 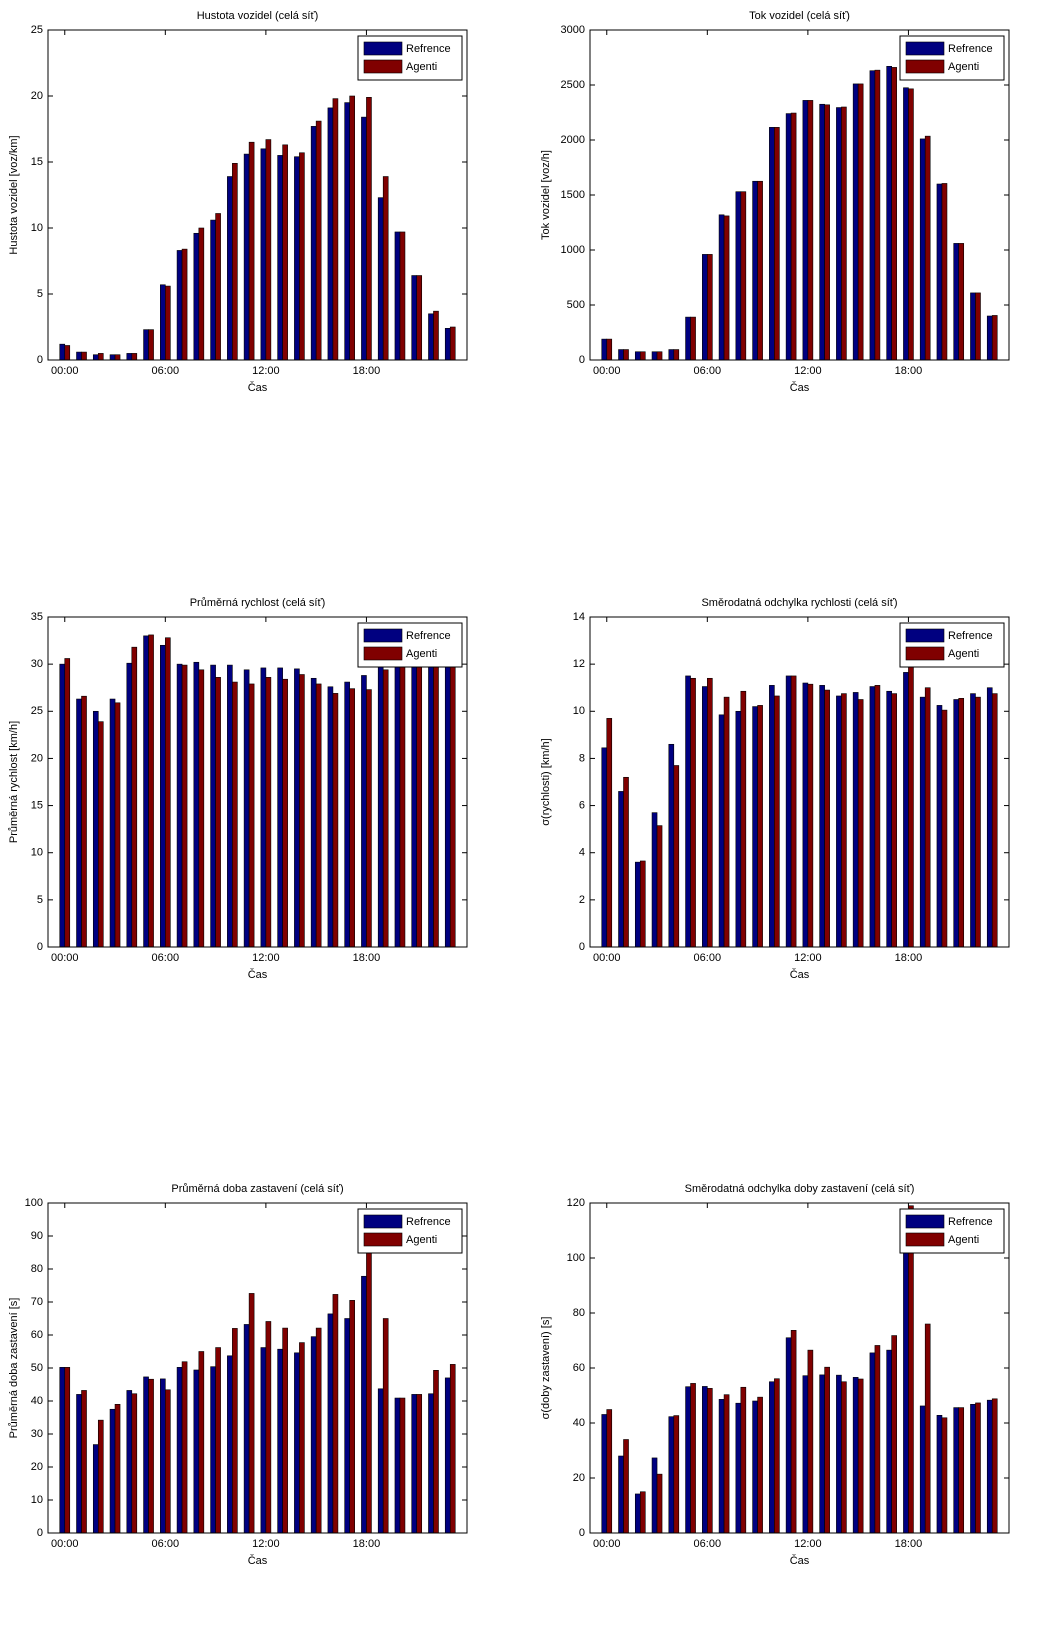 What do you see at coordinates (37, 1302) in the screenshot?
I see `y-tick-label: 70` at bounding box center [37, 1302].